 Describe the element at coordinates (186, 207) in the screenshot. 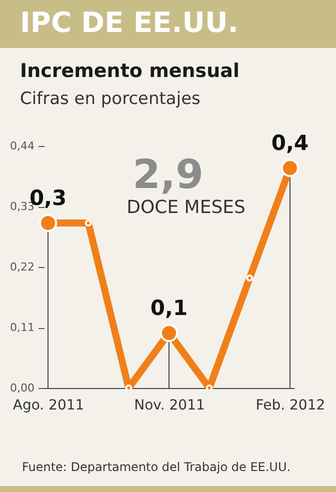

I see `annotation: DOCE MESES` at that location.